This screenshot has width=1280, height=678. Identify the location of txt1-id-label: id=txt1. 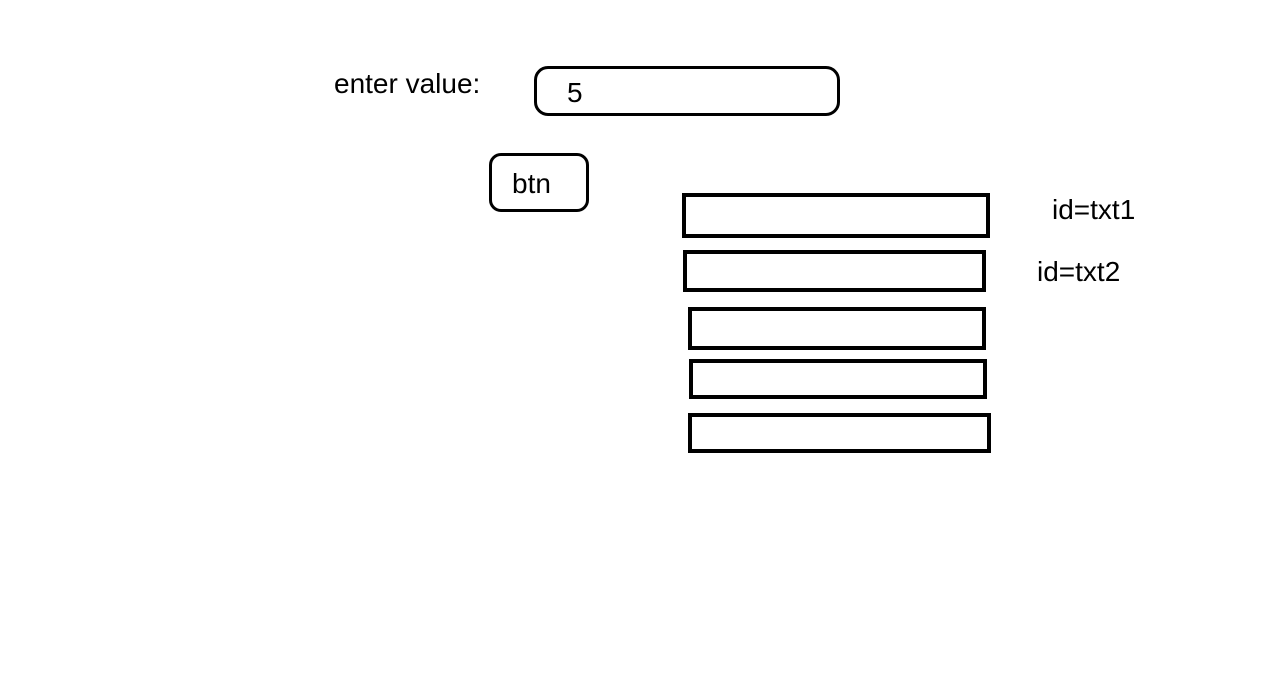
(1094, 209).